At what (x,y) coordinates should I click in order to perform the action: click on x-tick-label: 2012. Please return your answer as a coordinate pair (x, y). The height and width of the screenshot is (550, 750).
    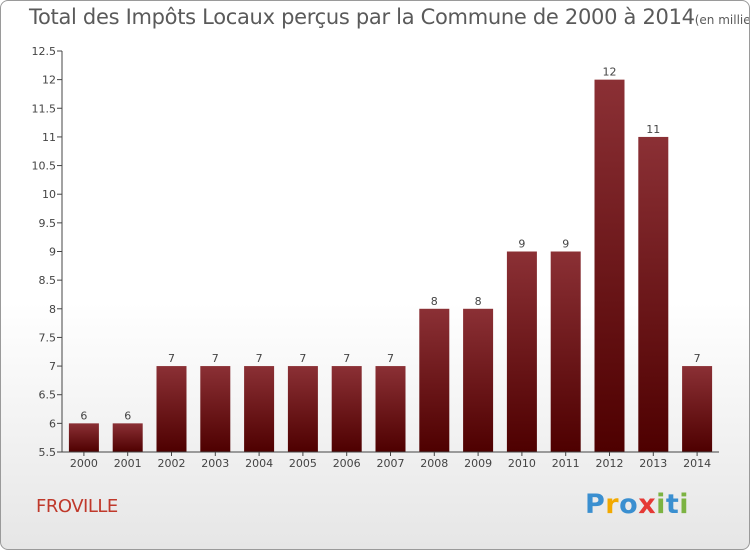
    Looking at the image, I should click on (610, 463).